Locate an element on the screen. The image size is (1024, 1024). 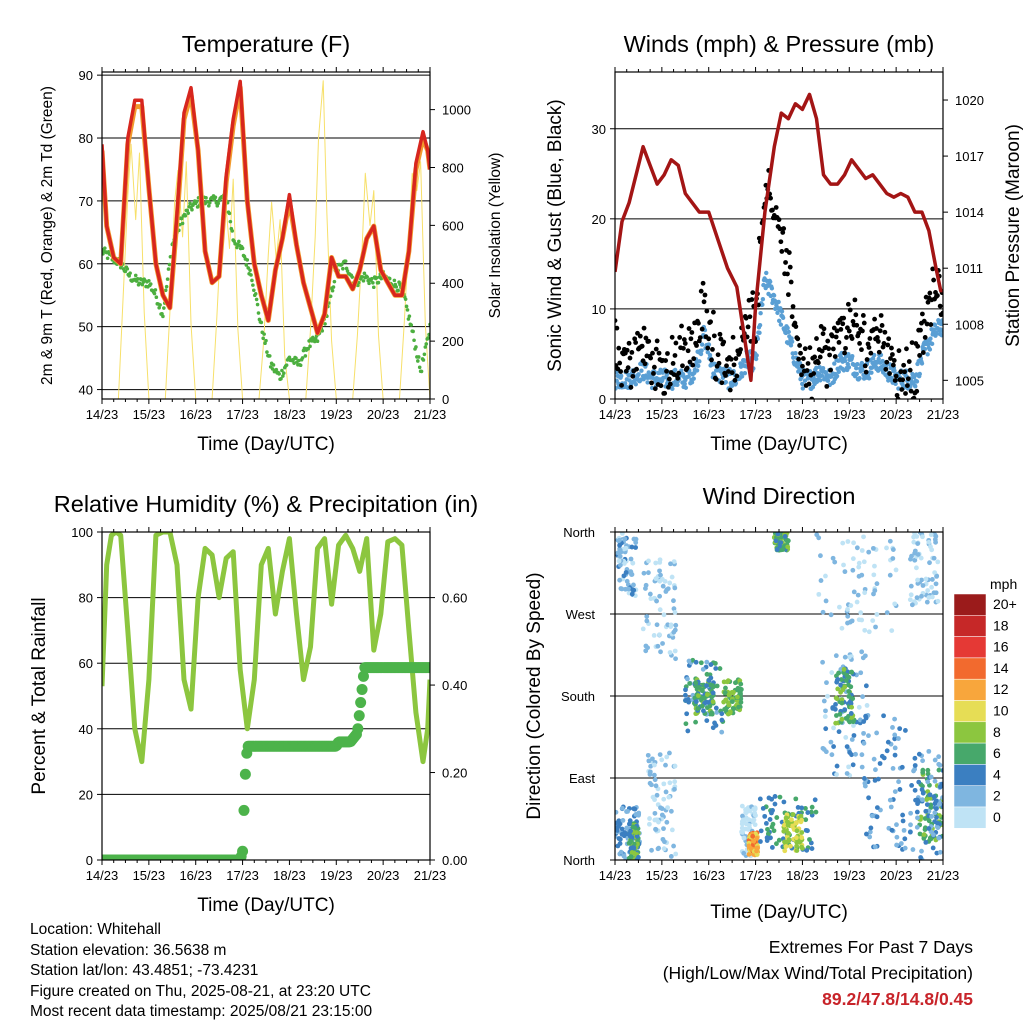
x-tick-label: 19/23 is located at coordinates (849, 875).